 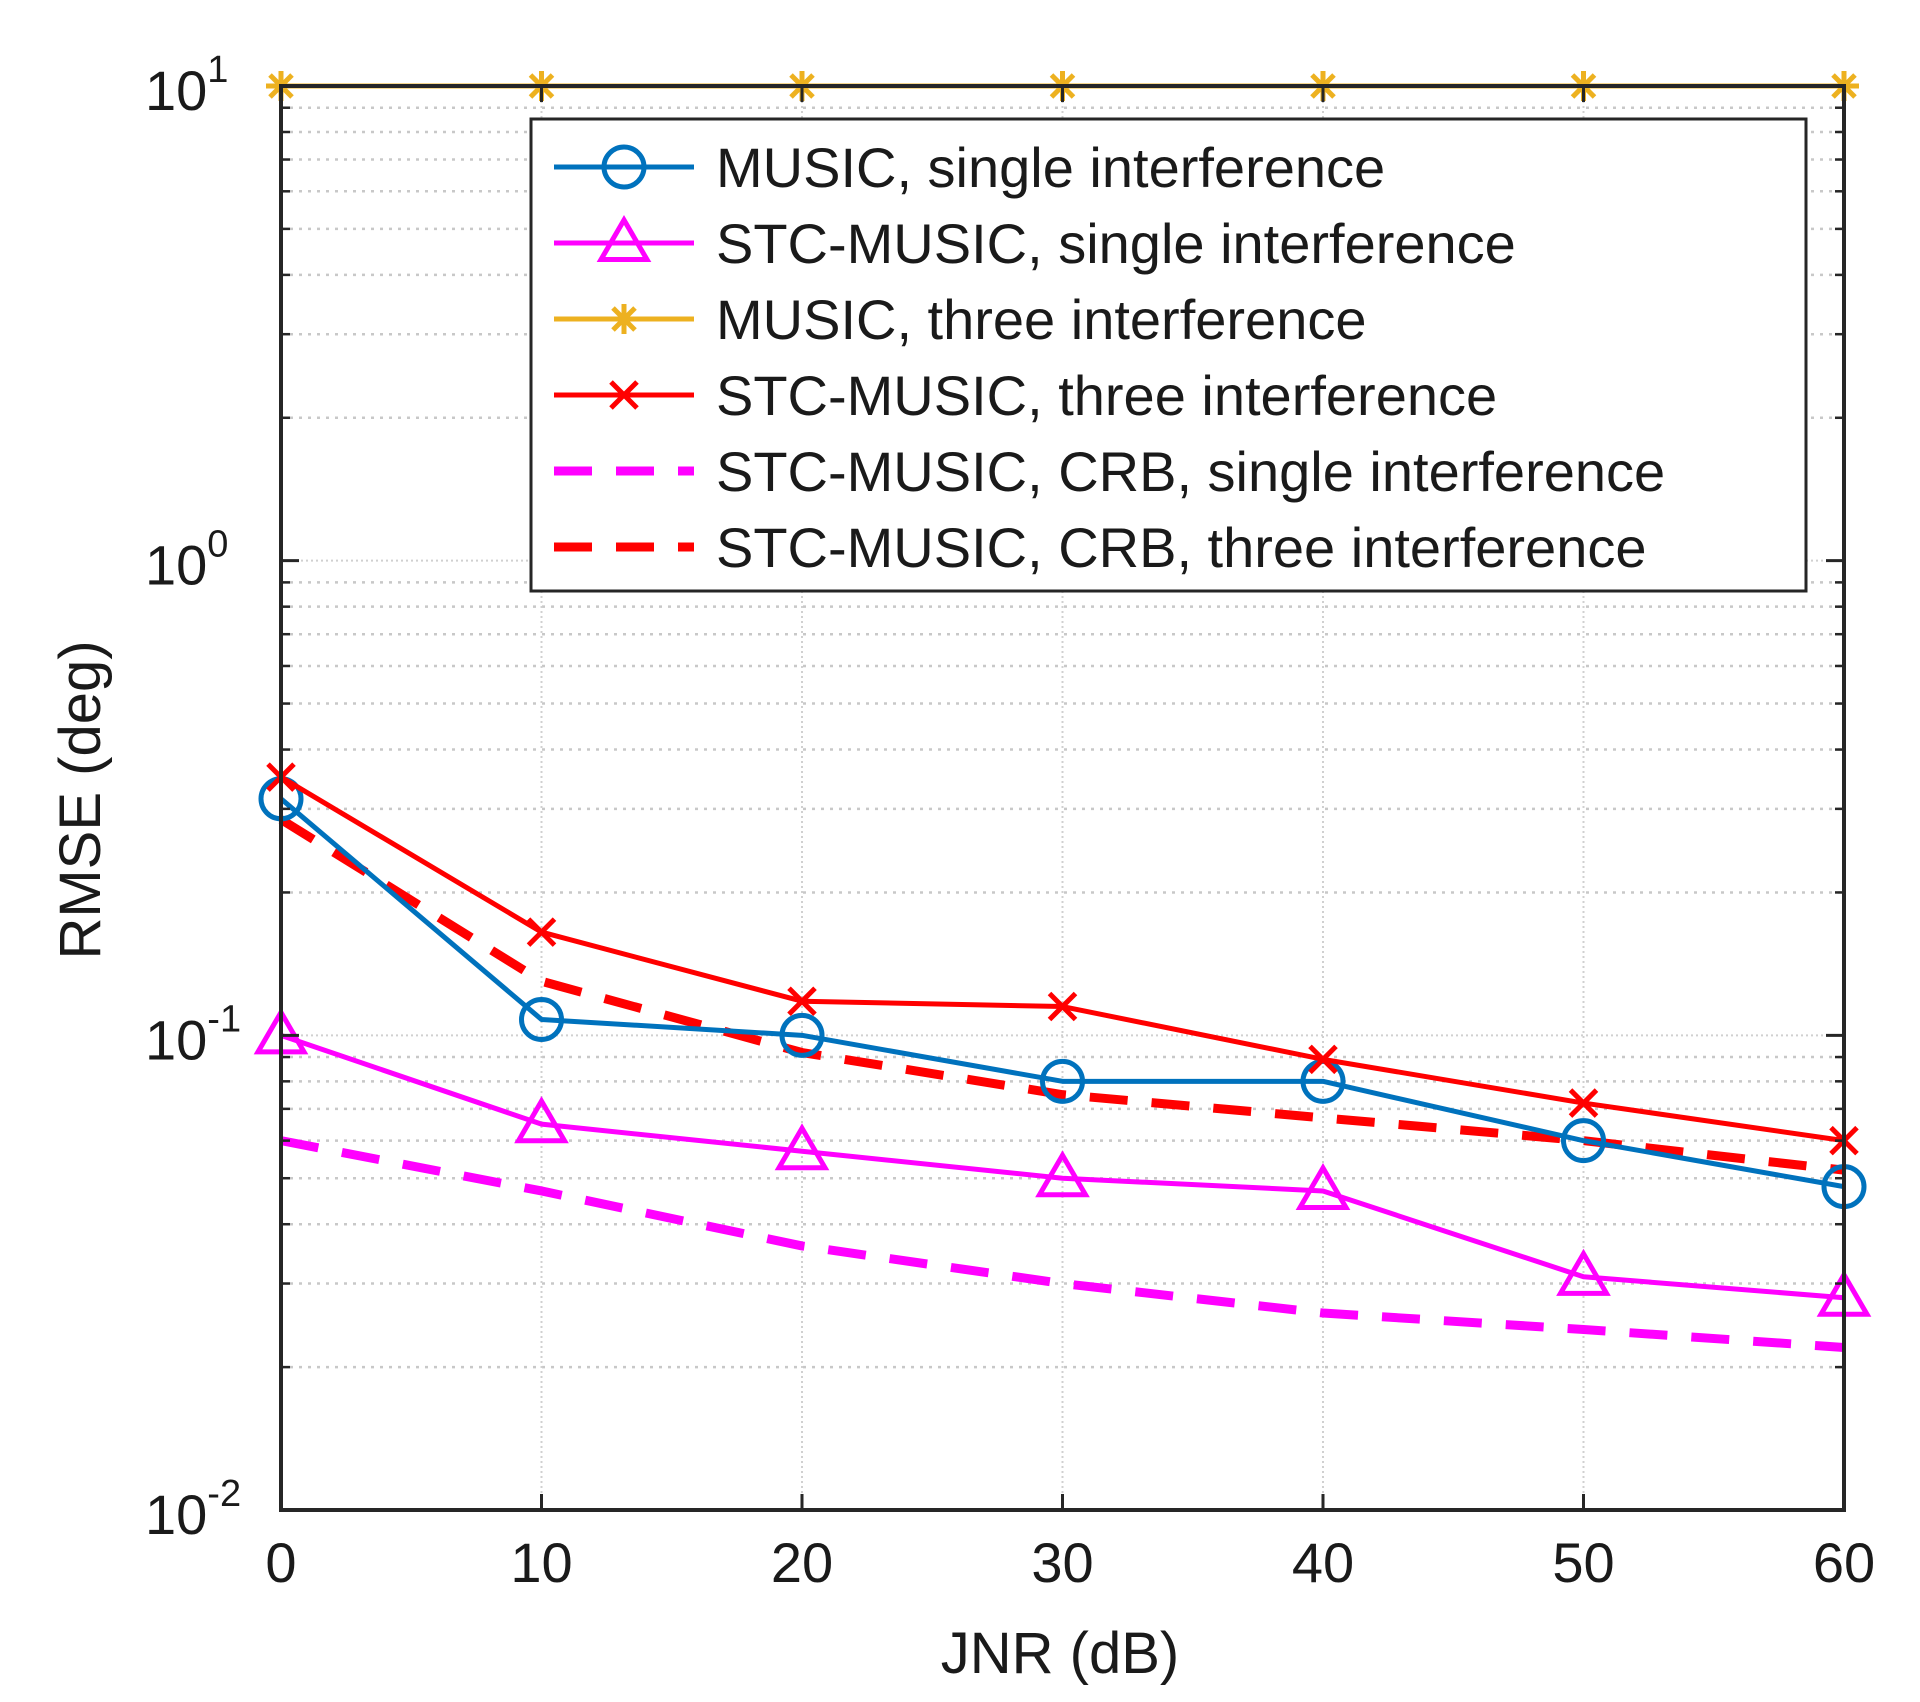 What do you see at coordinates (1062, 1562) in the screenshot?
I see `x-tick-label: 30` at bounding box center [1062, 1562].